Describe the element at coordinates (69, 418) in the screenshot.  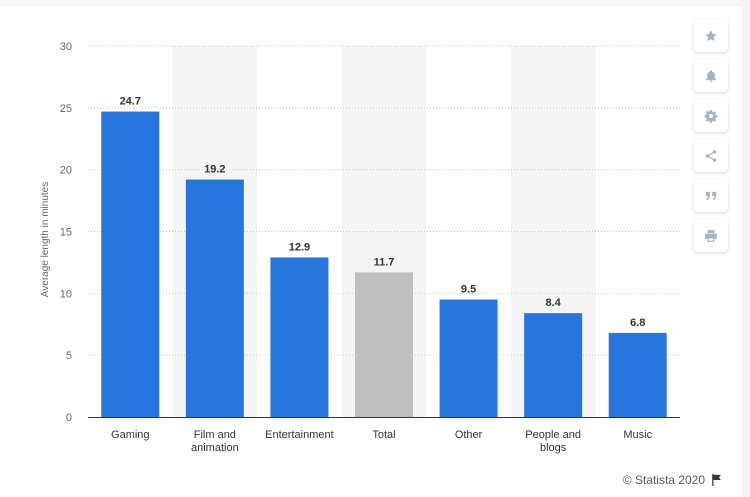
I see `y-tick-label: 0` at that location.